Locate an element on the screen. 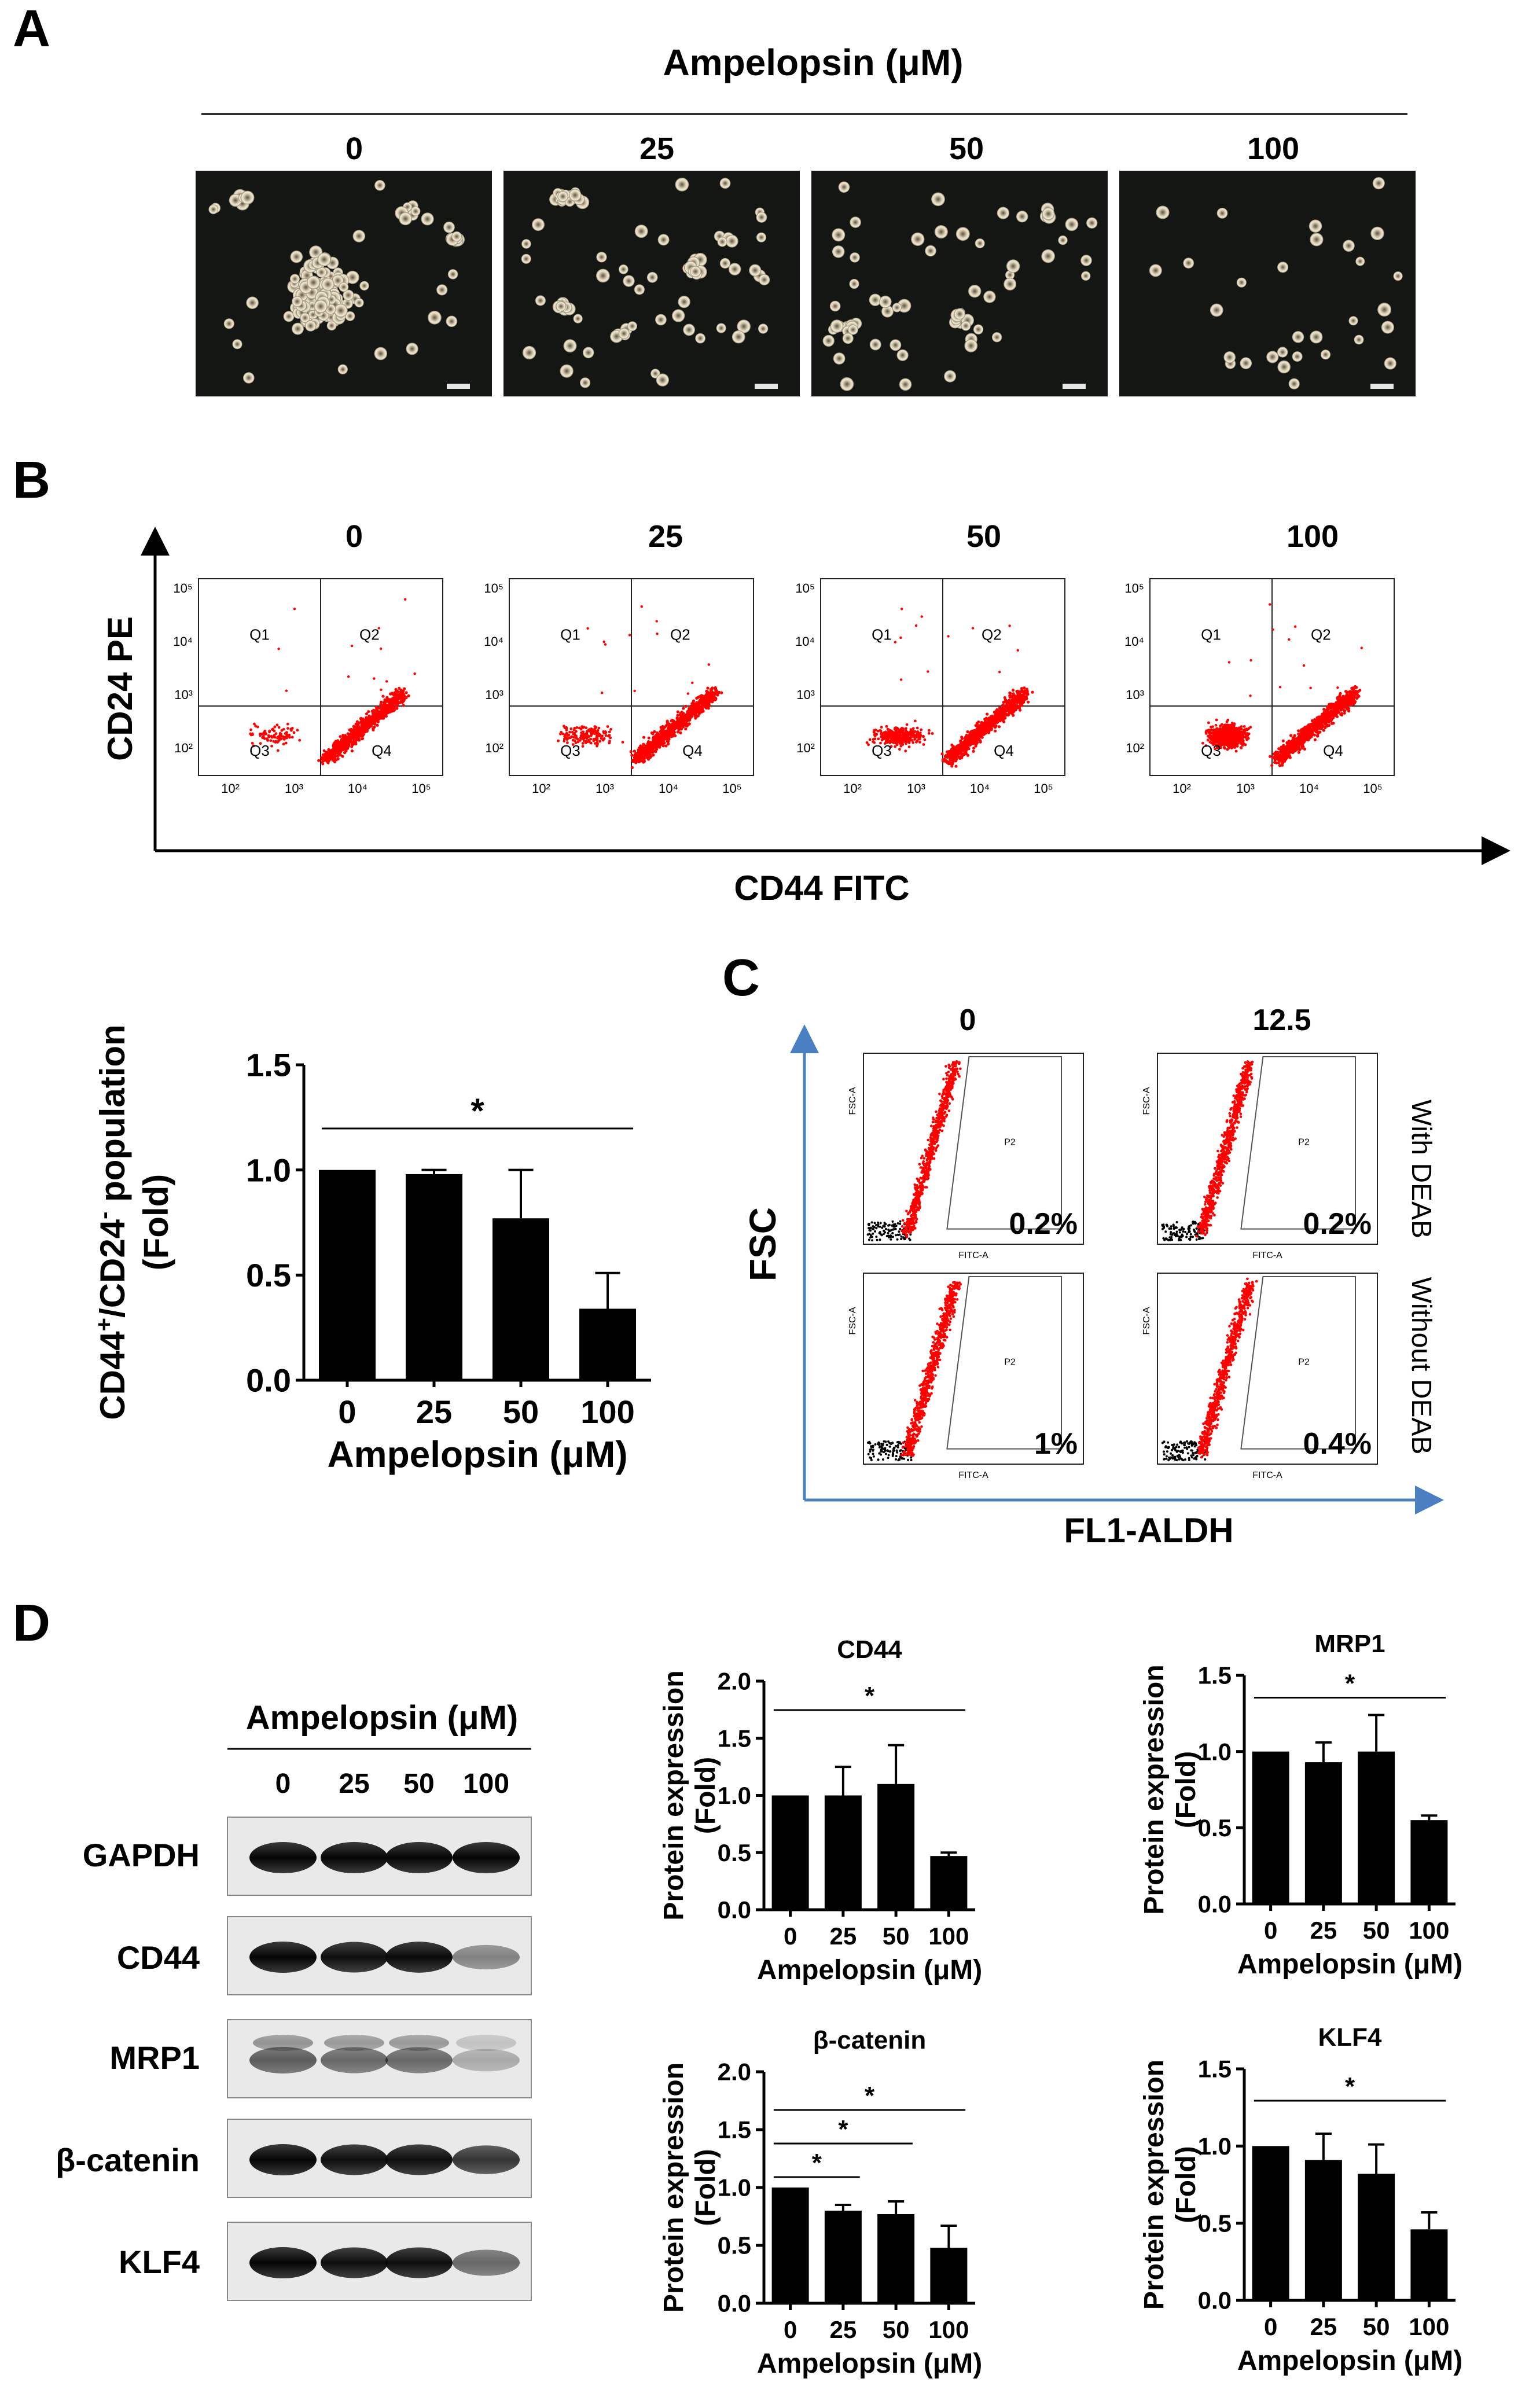 This screenshot has height=2408, width=1529. panel-b-y-title: CD24 PE is located at coordinates (120, 688).